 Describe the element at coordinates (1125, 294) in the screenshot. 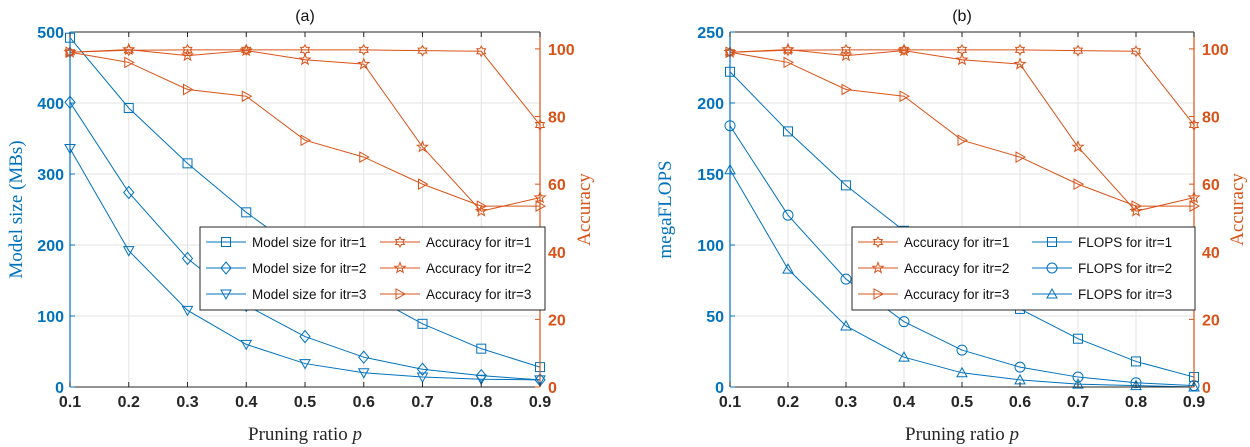

I see `legend-label: FLOPS for itr=3` at that location.